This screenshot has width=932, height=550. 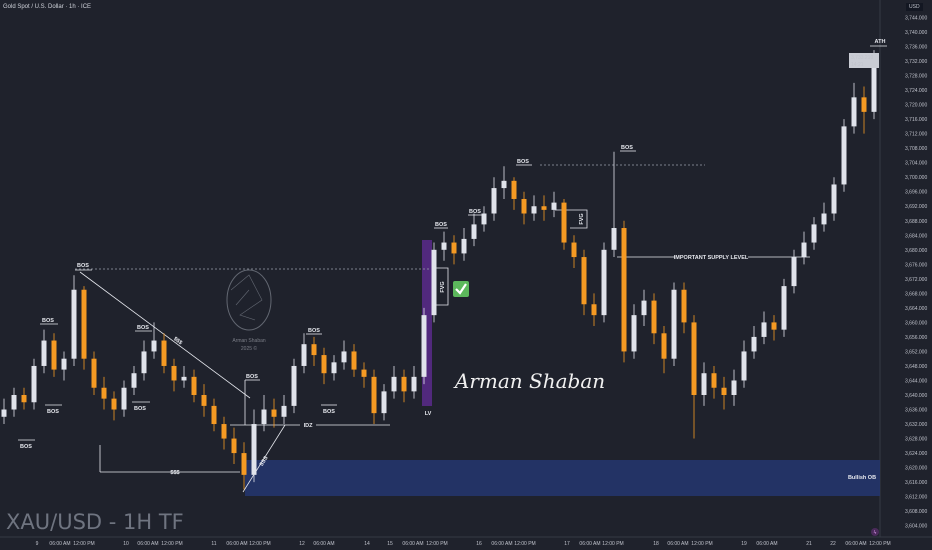 I want to click on lv-label: LV, so click(x=428, y=414).